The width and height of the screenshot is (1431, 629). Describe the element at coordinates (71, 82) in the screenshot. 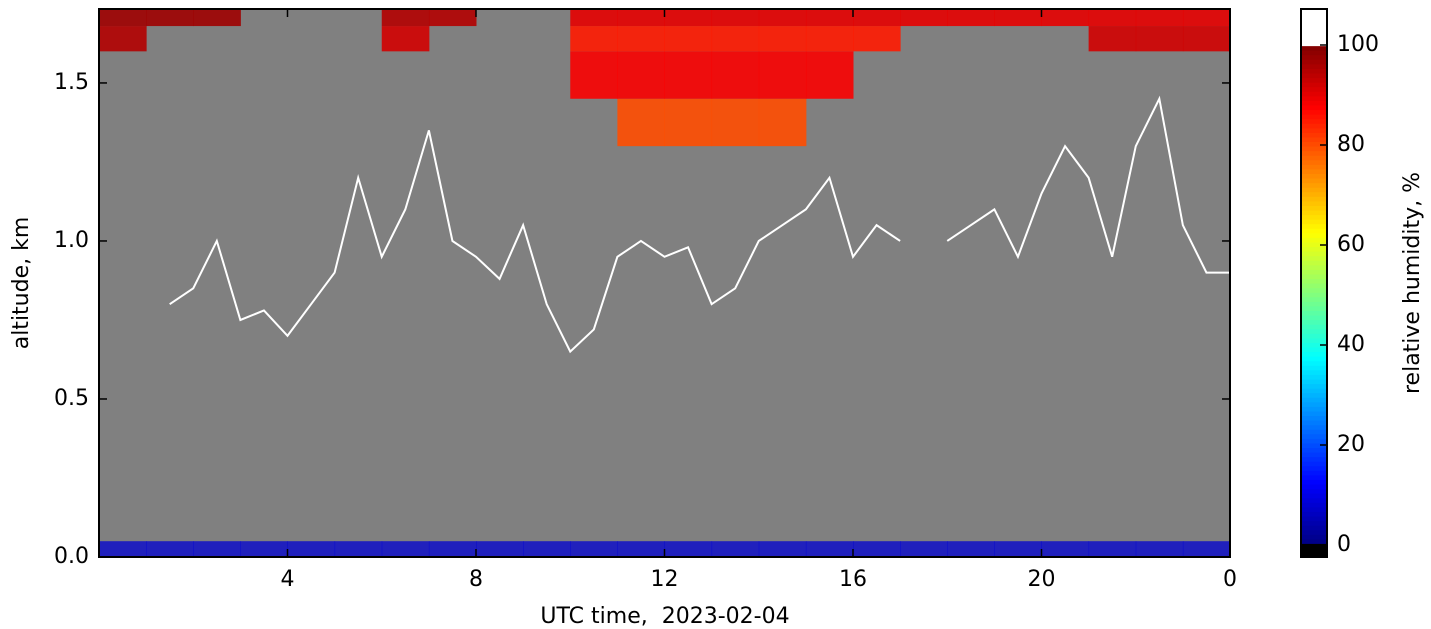

I see `y-tick-label: 1.5` at that location.